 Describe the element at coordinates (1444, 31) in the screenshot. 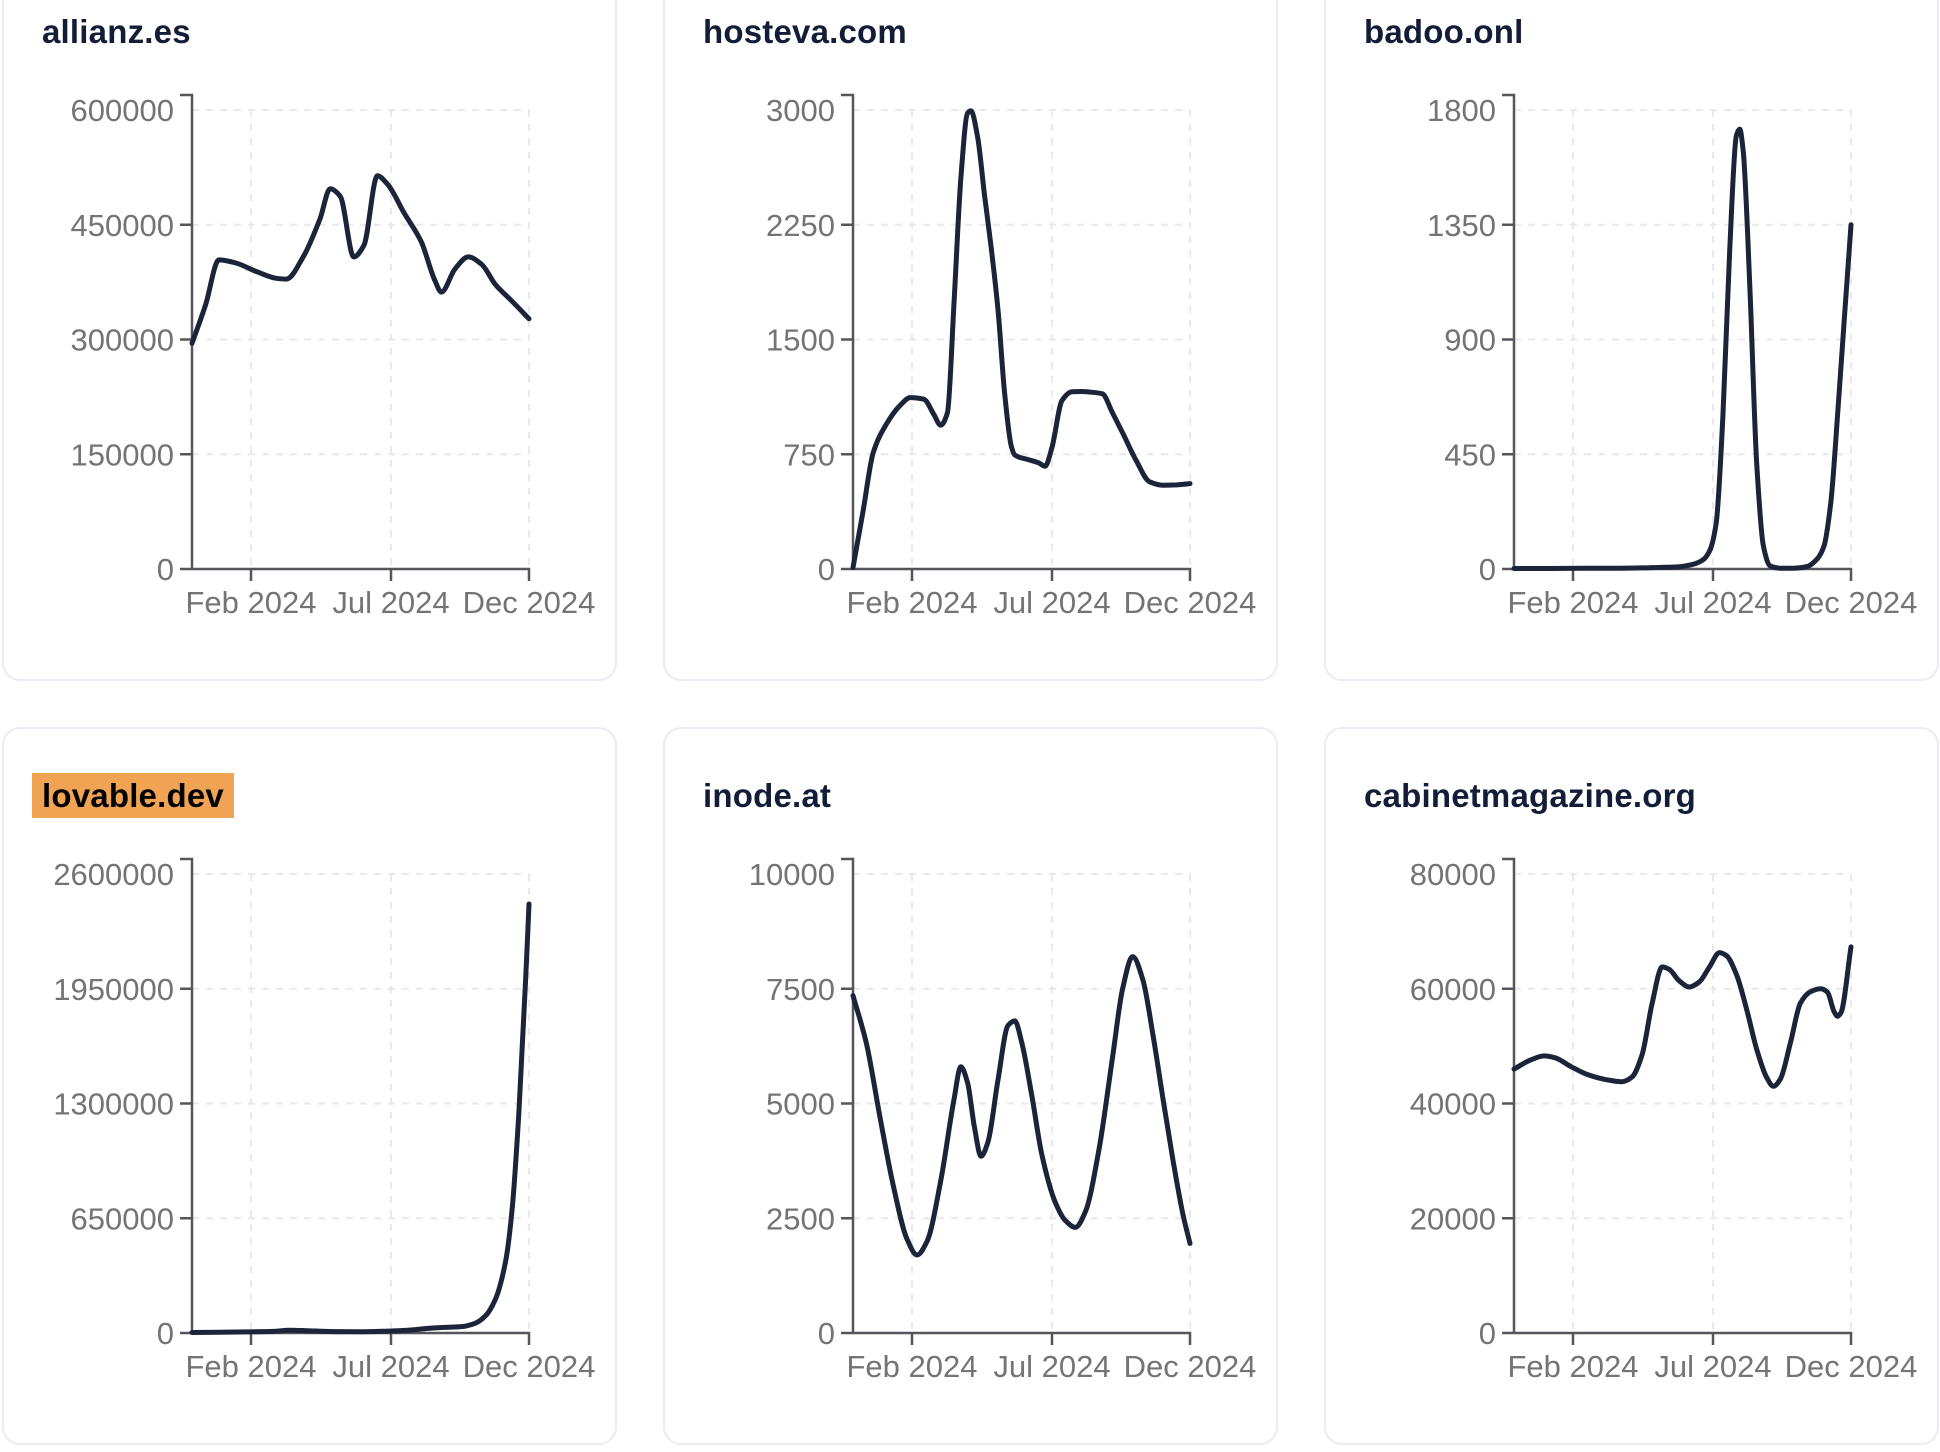

I see `domain-title: badoo.onl` at that location.